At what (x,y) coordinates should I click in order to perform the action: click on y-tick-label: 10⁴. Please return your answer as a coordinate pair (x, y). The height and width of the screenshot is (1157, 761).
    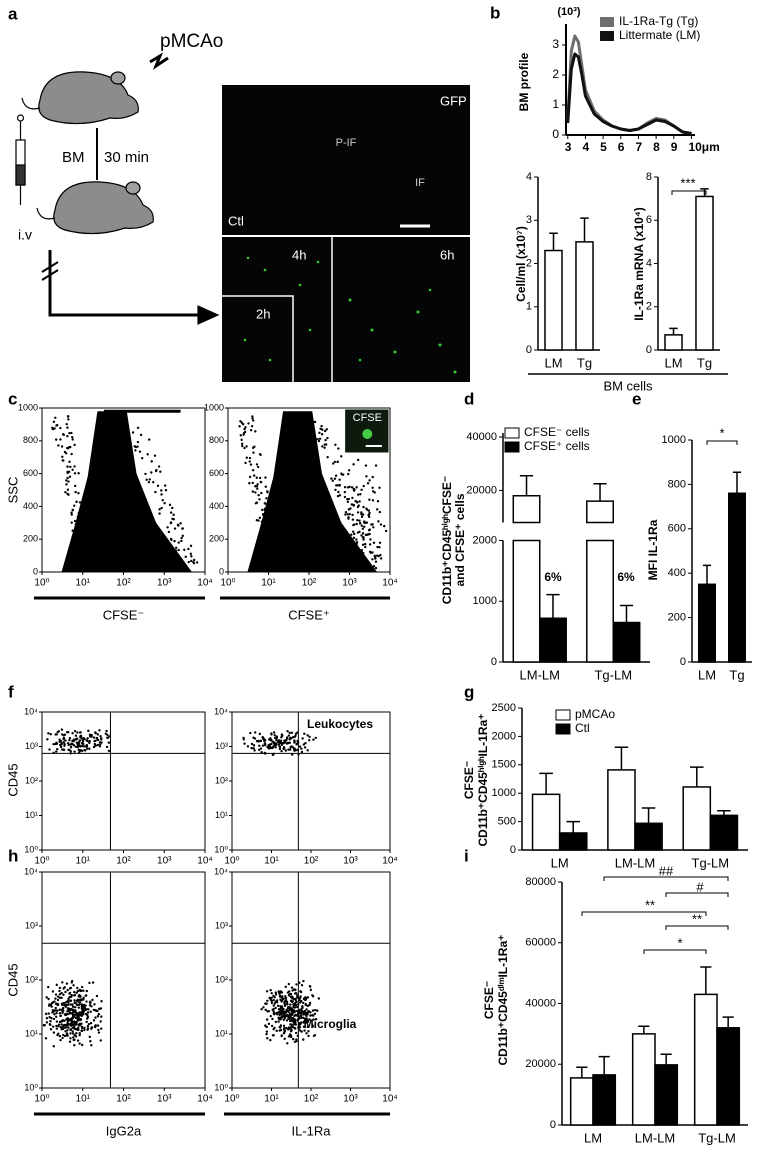
    Looking at the image, I should click on (221, 871).